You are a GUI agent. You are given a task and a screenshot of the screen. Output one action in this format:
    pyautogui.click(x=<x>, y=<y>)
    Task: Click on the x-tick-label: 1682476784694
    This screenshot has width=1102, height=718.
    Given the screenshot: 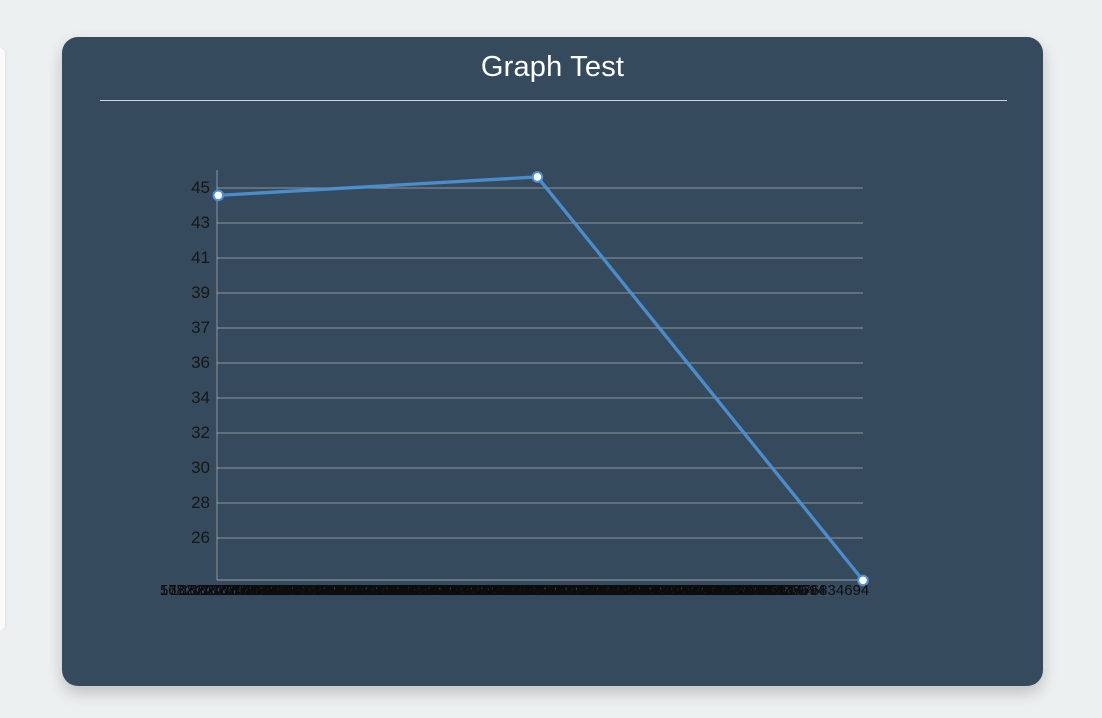 What is the action you would take?
    pyautogui.click(x=256, y=590)
    